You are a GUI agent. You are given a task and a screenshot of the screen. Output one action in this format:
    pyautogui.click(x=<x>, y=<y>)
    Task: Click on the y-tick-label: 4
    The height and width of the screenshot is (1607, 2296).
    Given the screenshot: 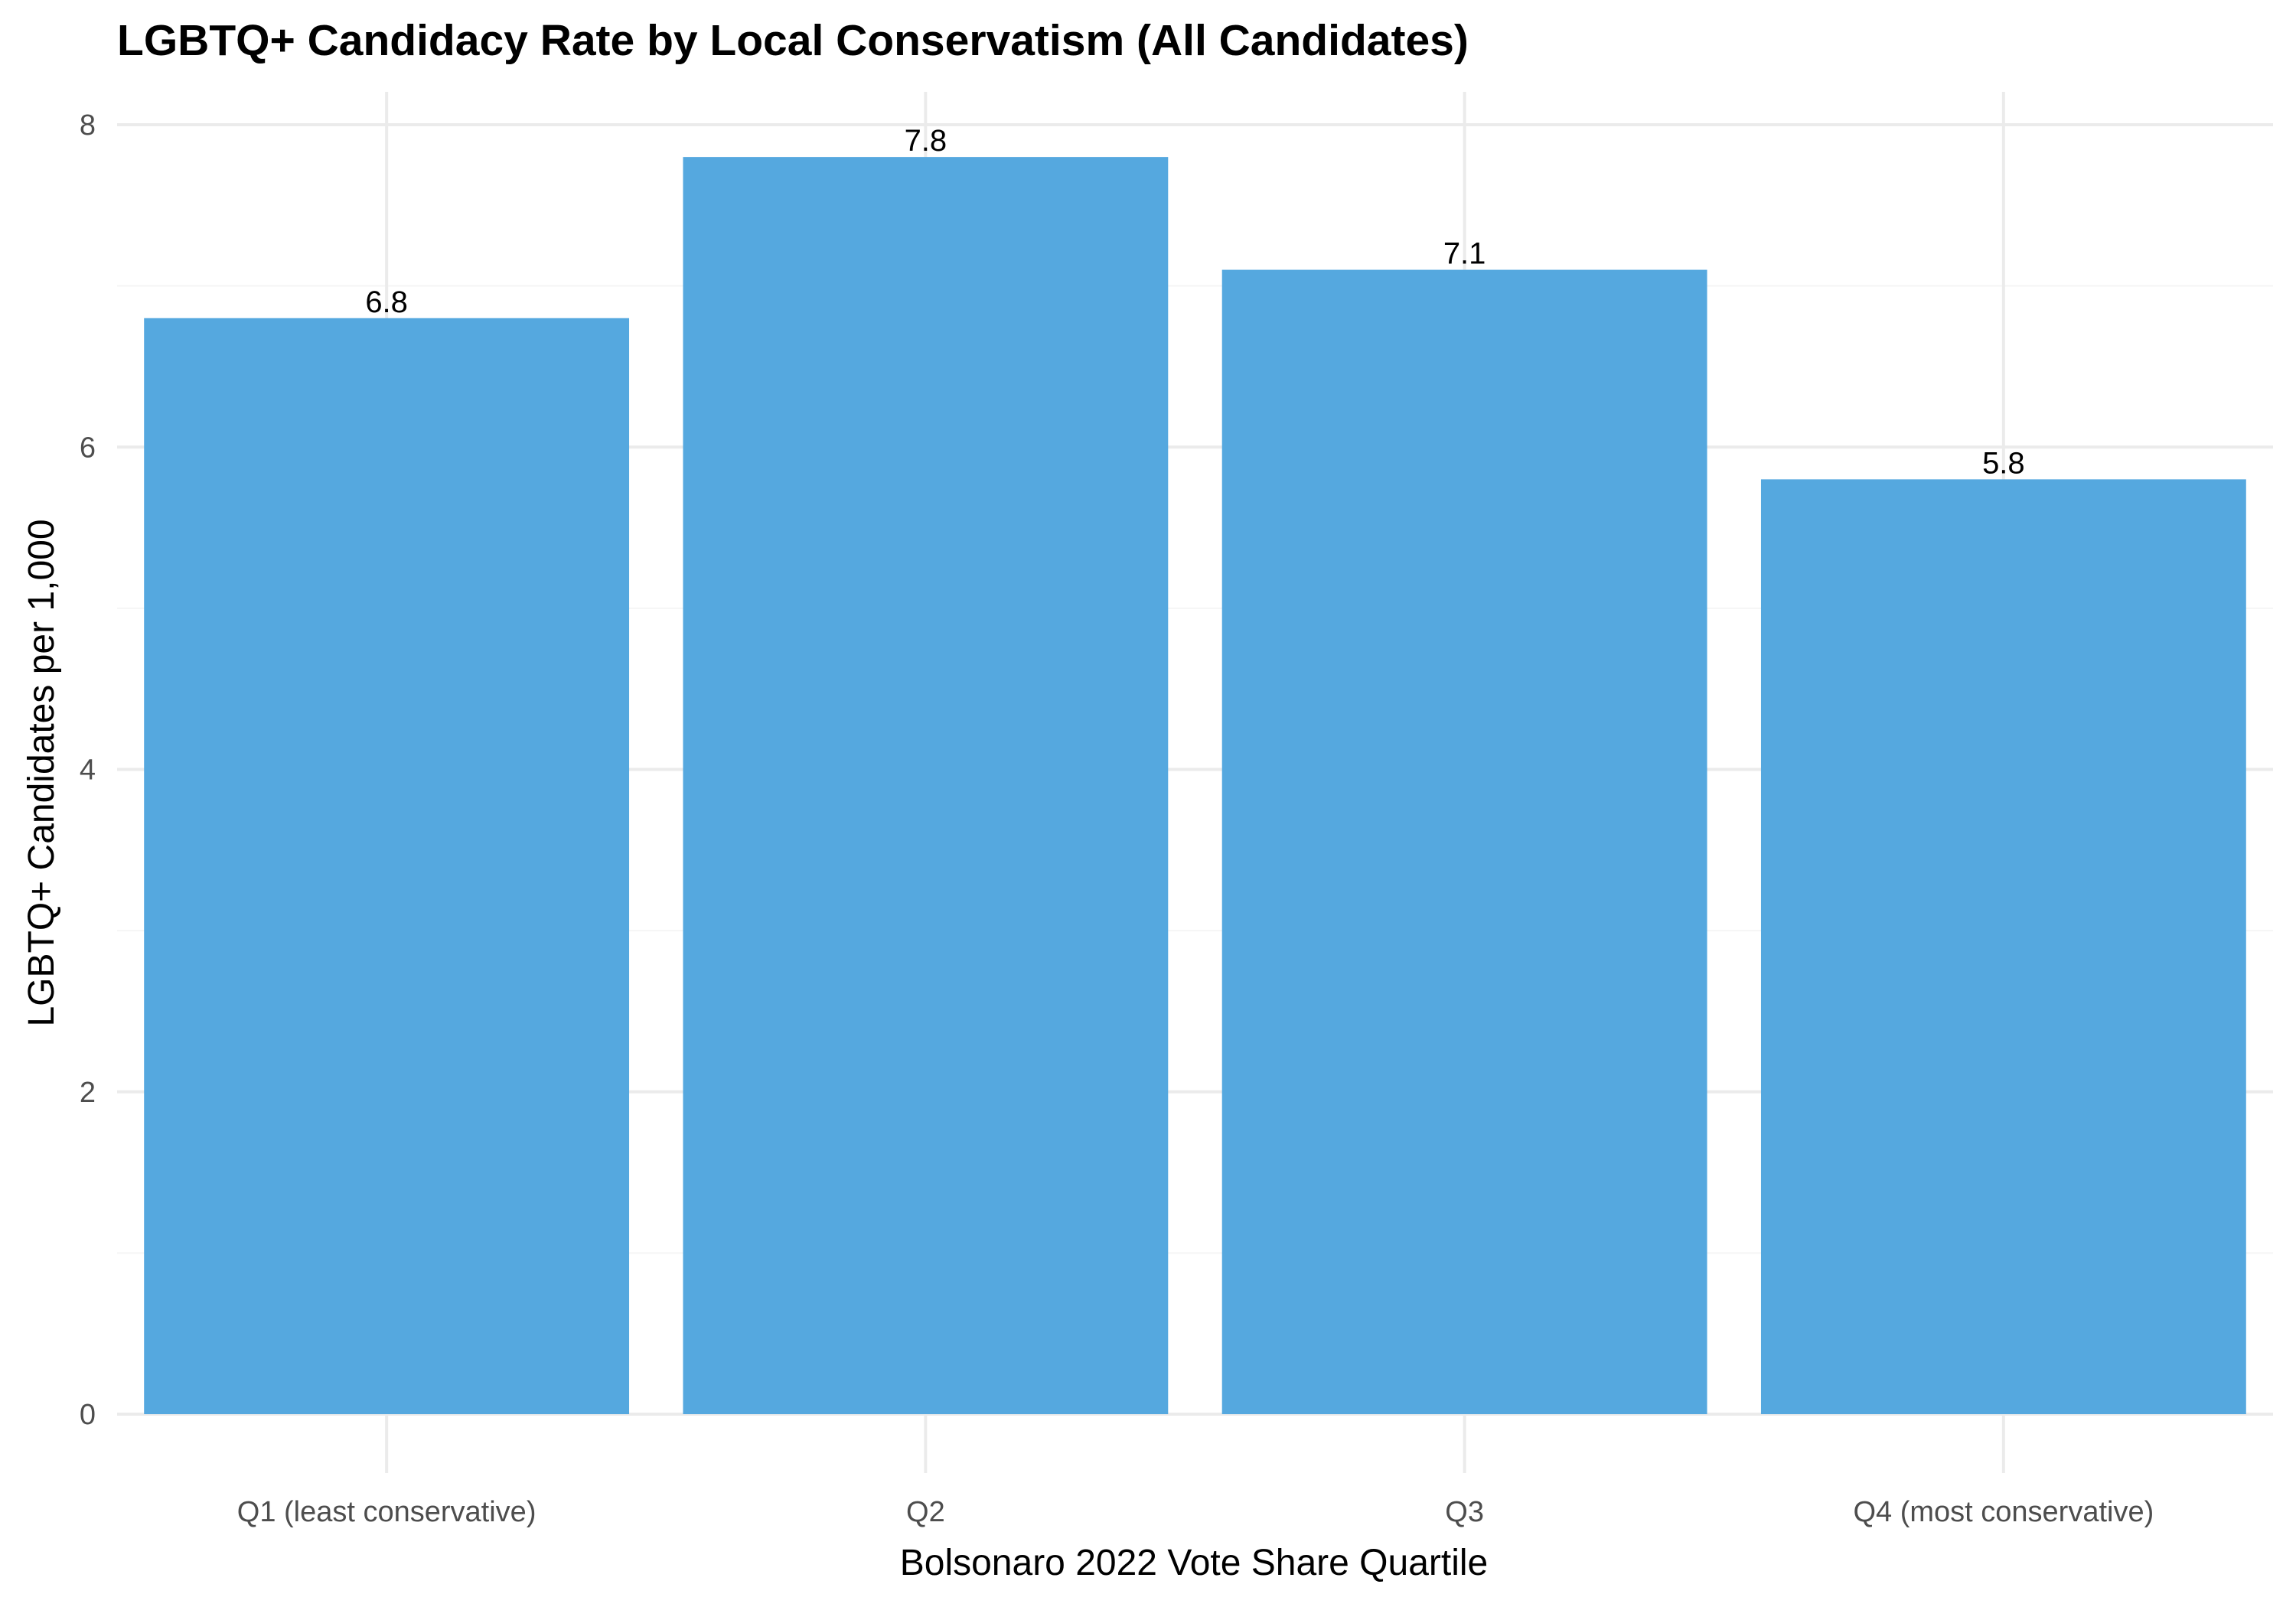 What is the action you would take?
    pyautogui.click(x=88, y=771)
    